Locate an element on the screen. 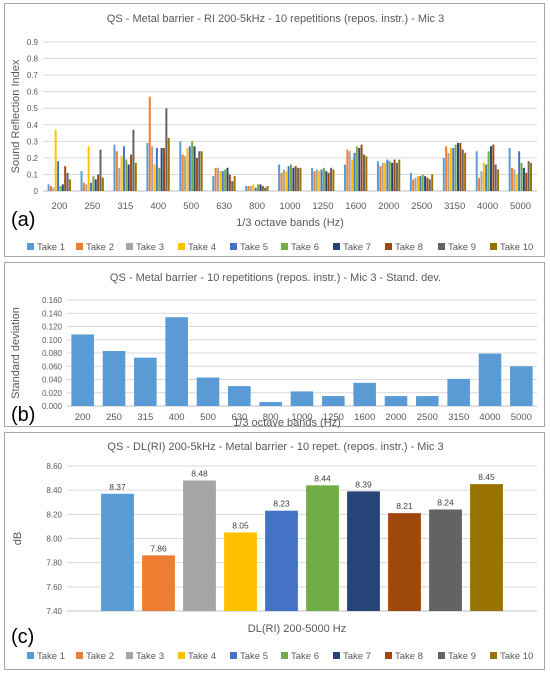 The width and height of the screenshot is (550, 673). y-tick-label: 0.120 is located at coordinates (52, 327).